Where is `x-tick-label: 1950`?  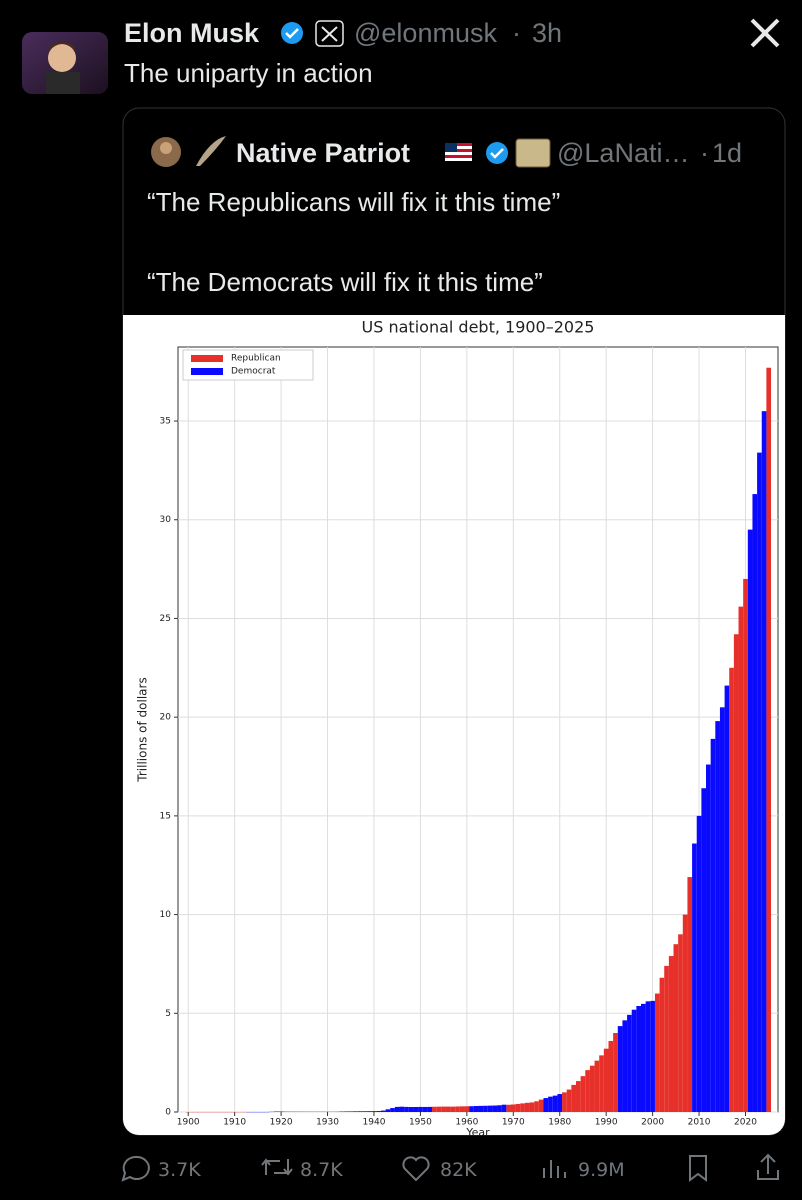
x-tick-label: 1950 is located at coordinates (420, 1123).